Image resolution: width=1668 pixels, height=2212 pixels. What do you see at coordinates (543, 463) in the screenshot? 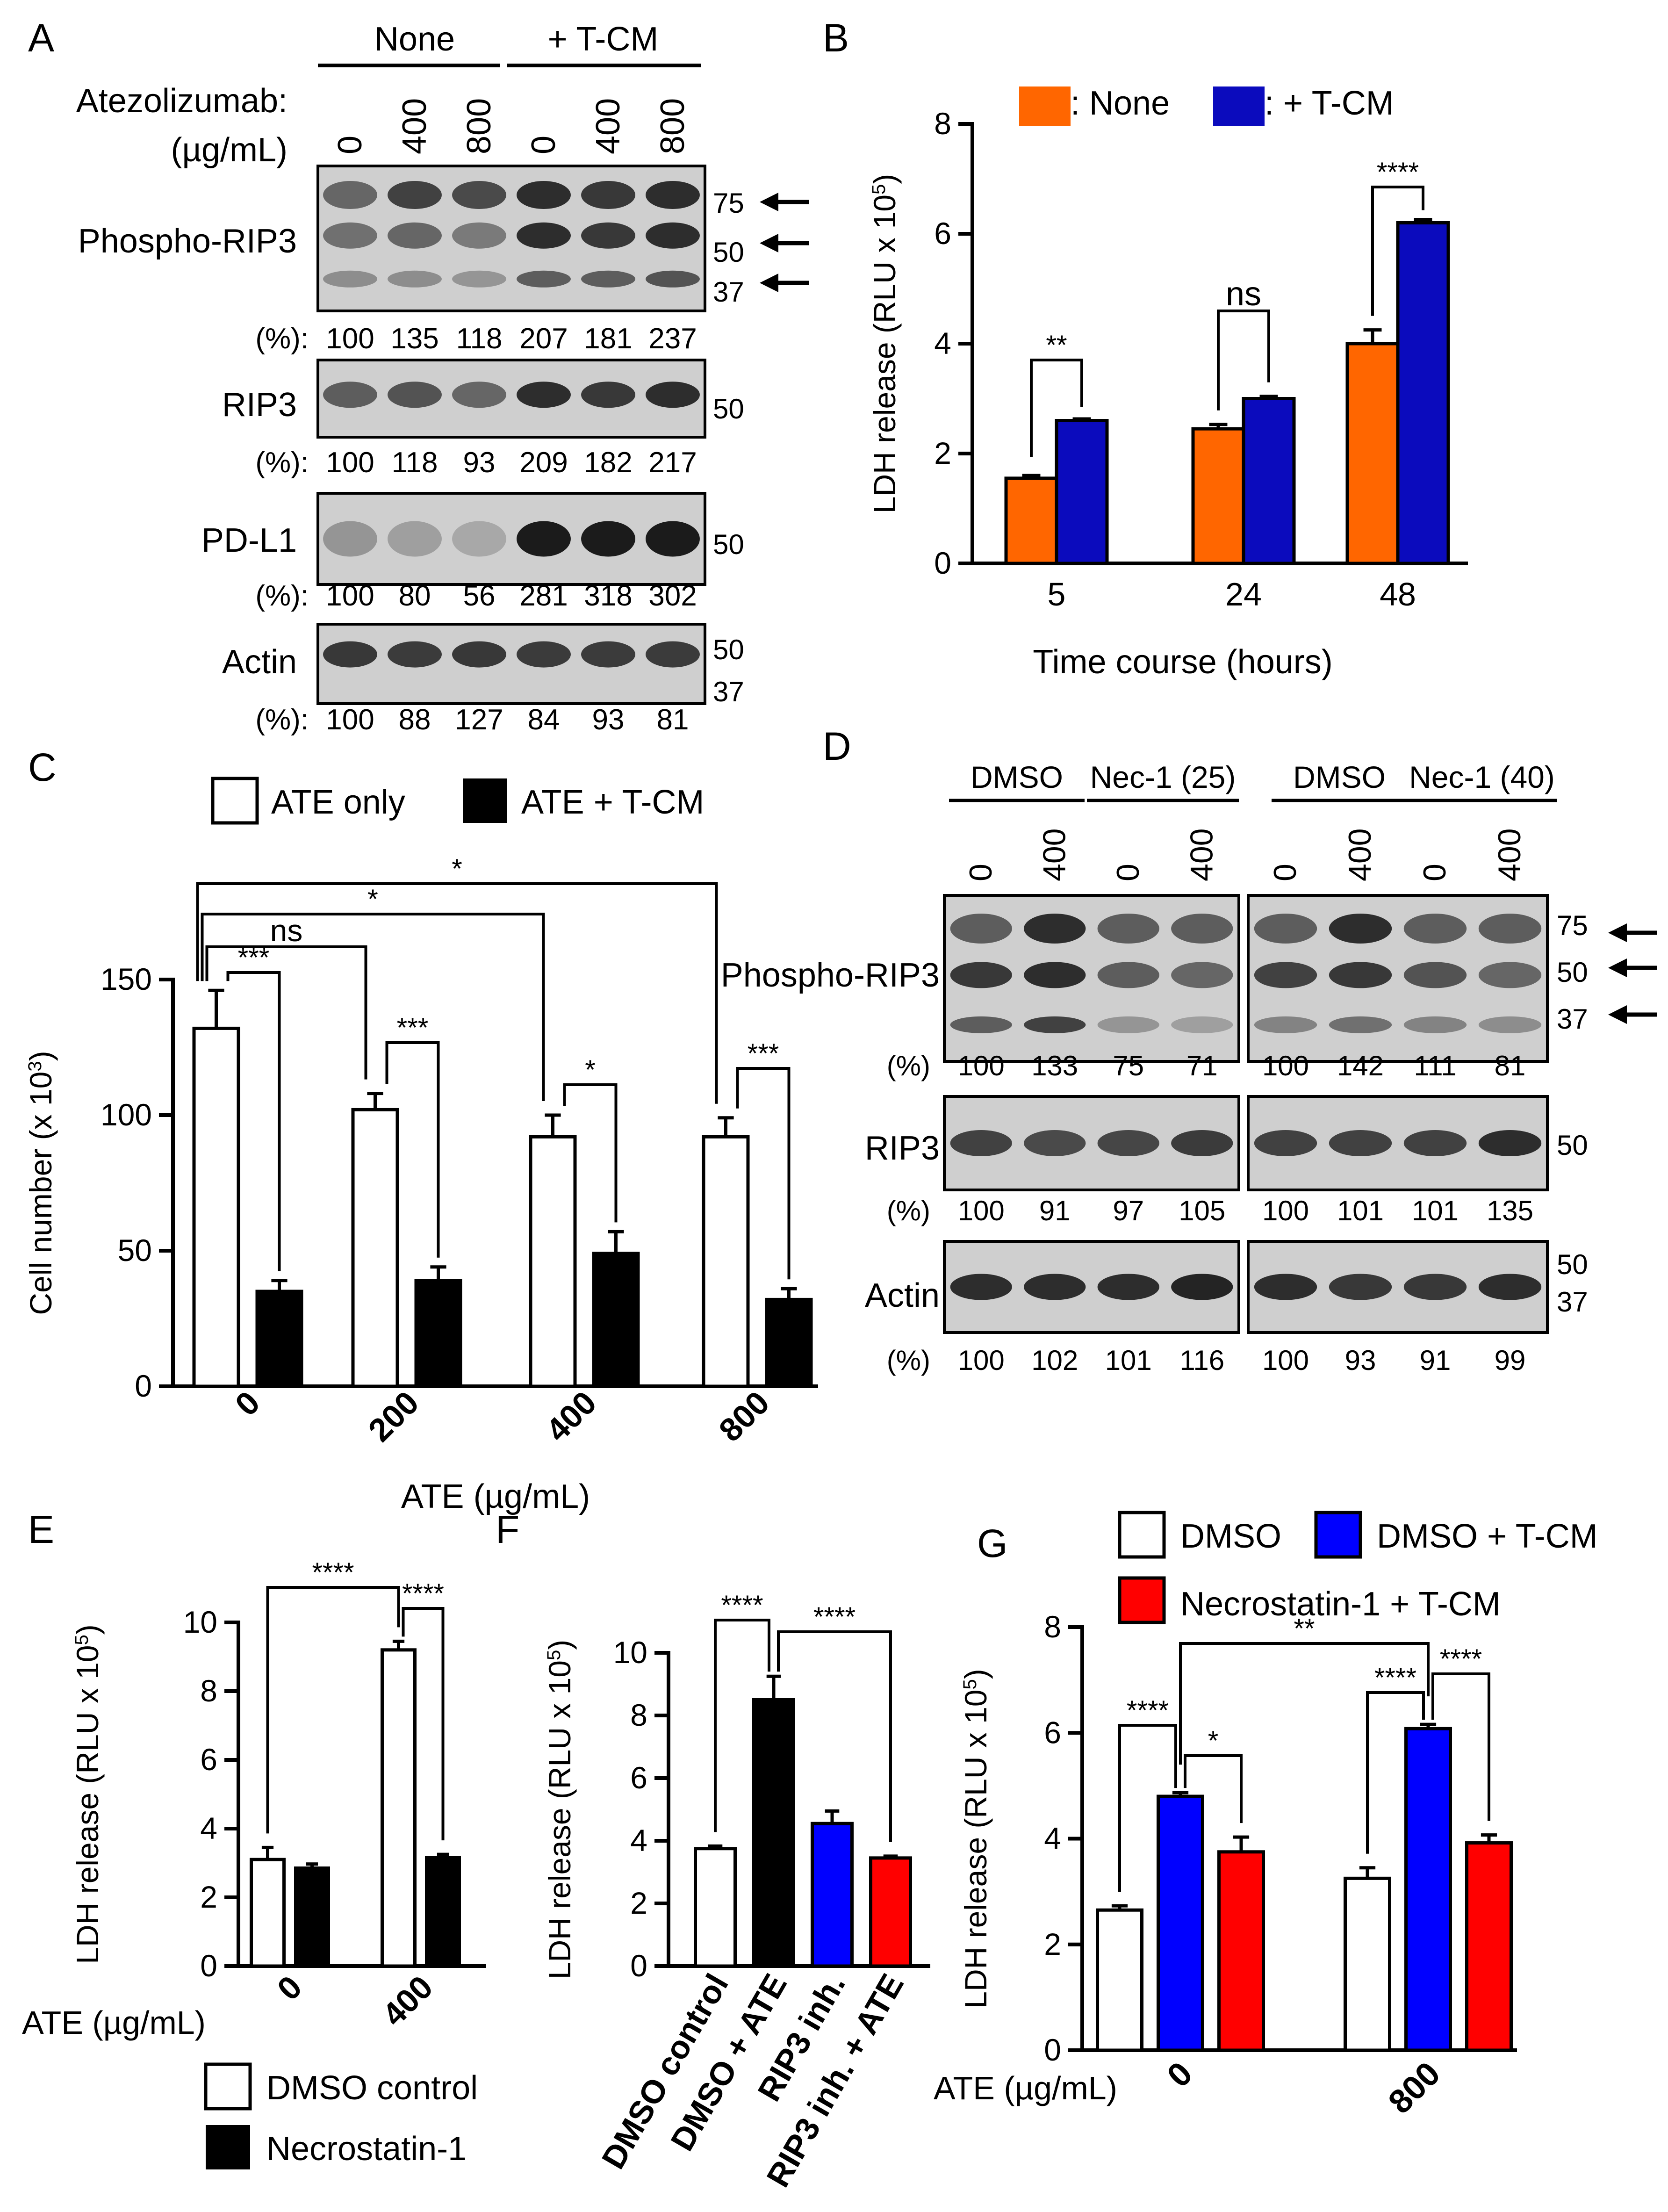
I see `pct-value-A: 209` at bounding box center [543, 463].